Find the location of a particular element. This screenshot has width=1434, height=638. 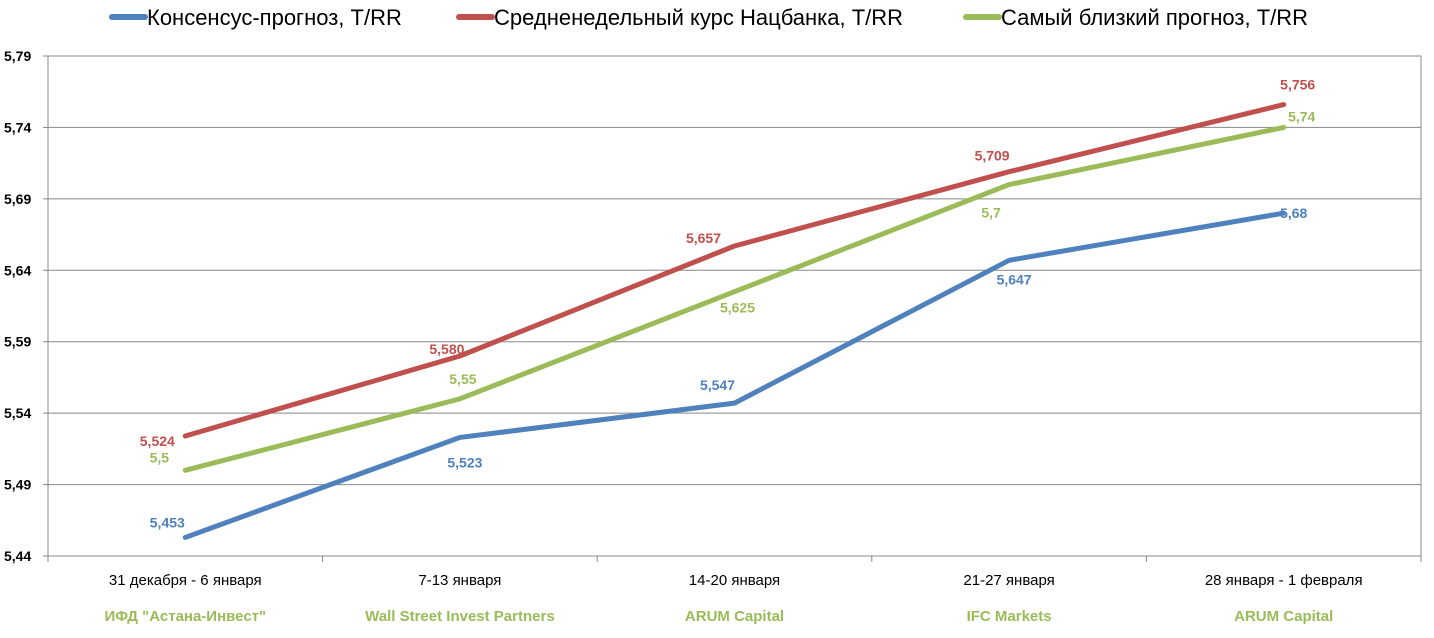

y-tick-label: 5,74 is located at coordinates (17, 127).